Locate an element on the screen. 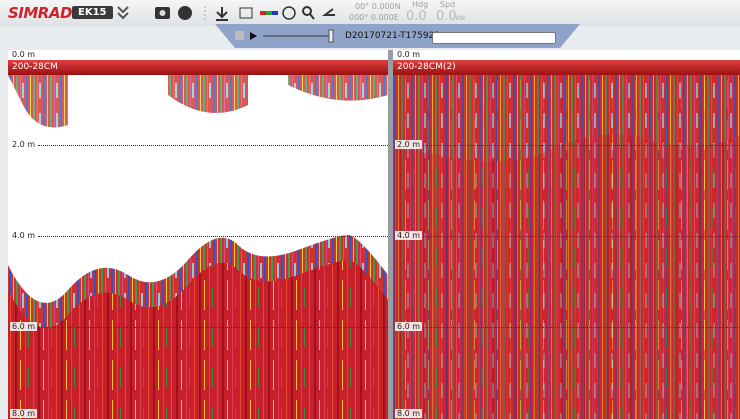  speed: 0.0 is located at coordinates (446, 16).